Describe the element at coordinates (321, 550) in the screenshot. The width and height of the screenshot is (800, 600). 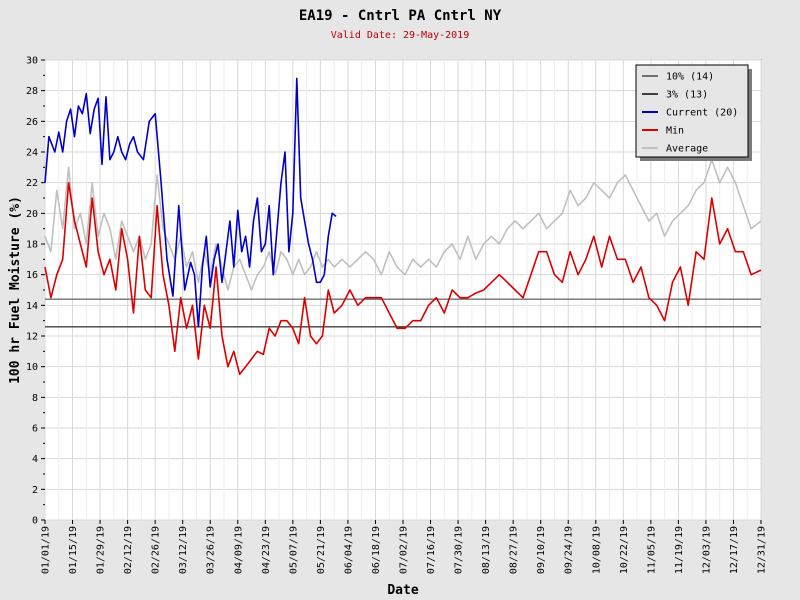
I see `x-tick-label: 05/21/19` at that location.